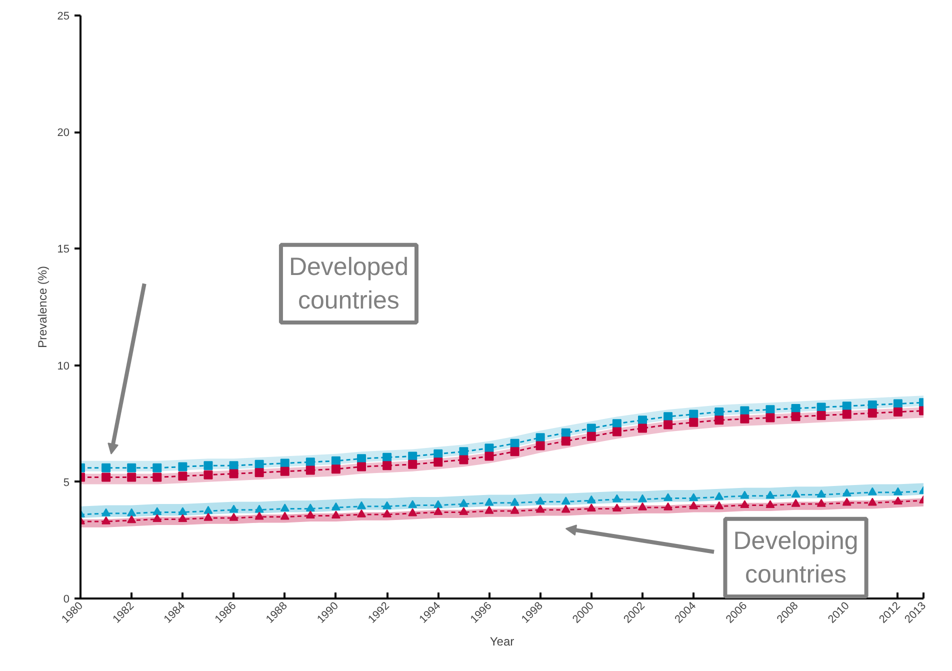 This screenshot has height=671, width=952. Describe the element at coordinates (63, 16) in the screenshot. I see `y-tick-label: 25` at that location.